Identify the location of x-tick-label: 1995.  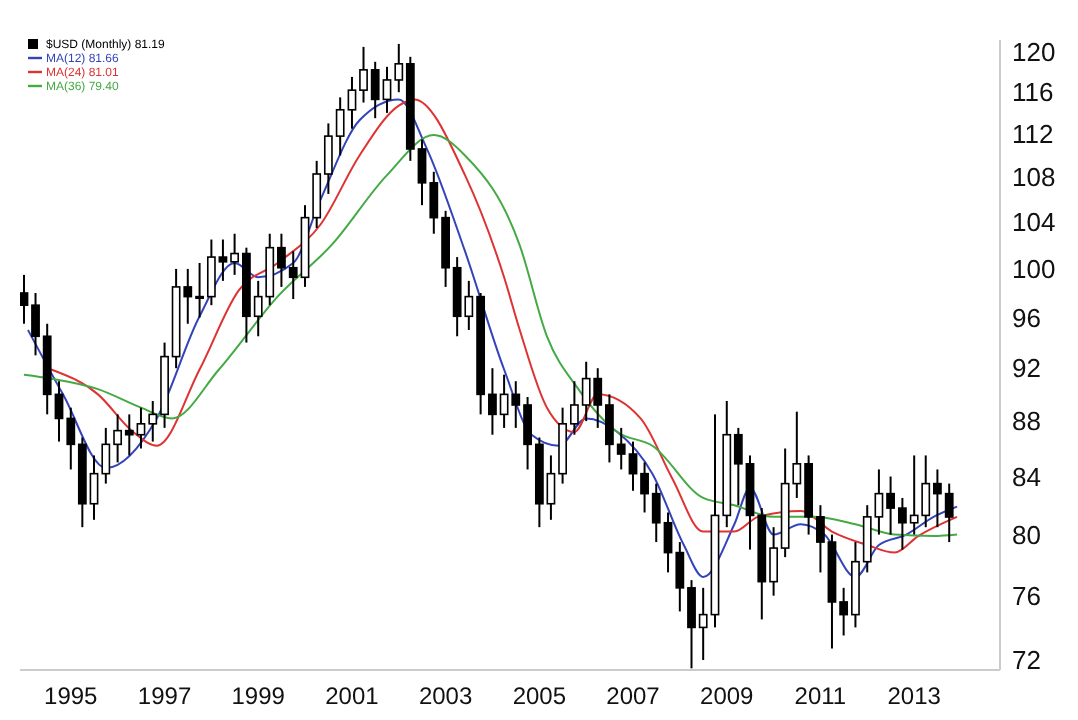
(71, 696).